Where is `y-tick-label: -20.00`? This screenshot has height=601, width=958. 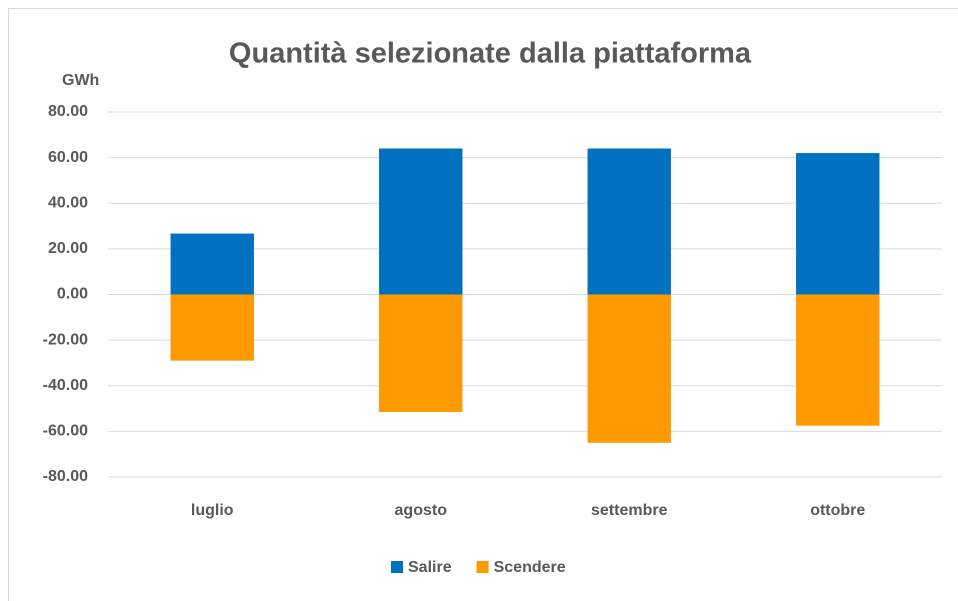
y-tick-label: -20.00 is located at coordinates (65, 339).